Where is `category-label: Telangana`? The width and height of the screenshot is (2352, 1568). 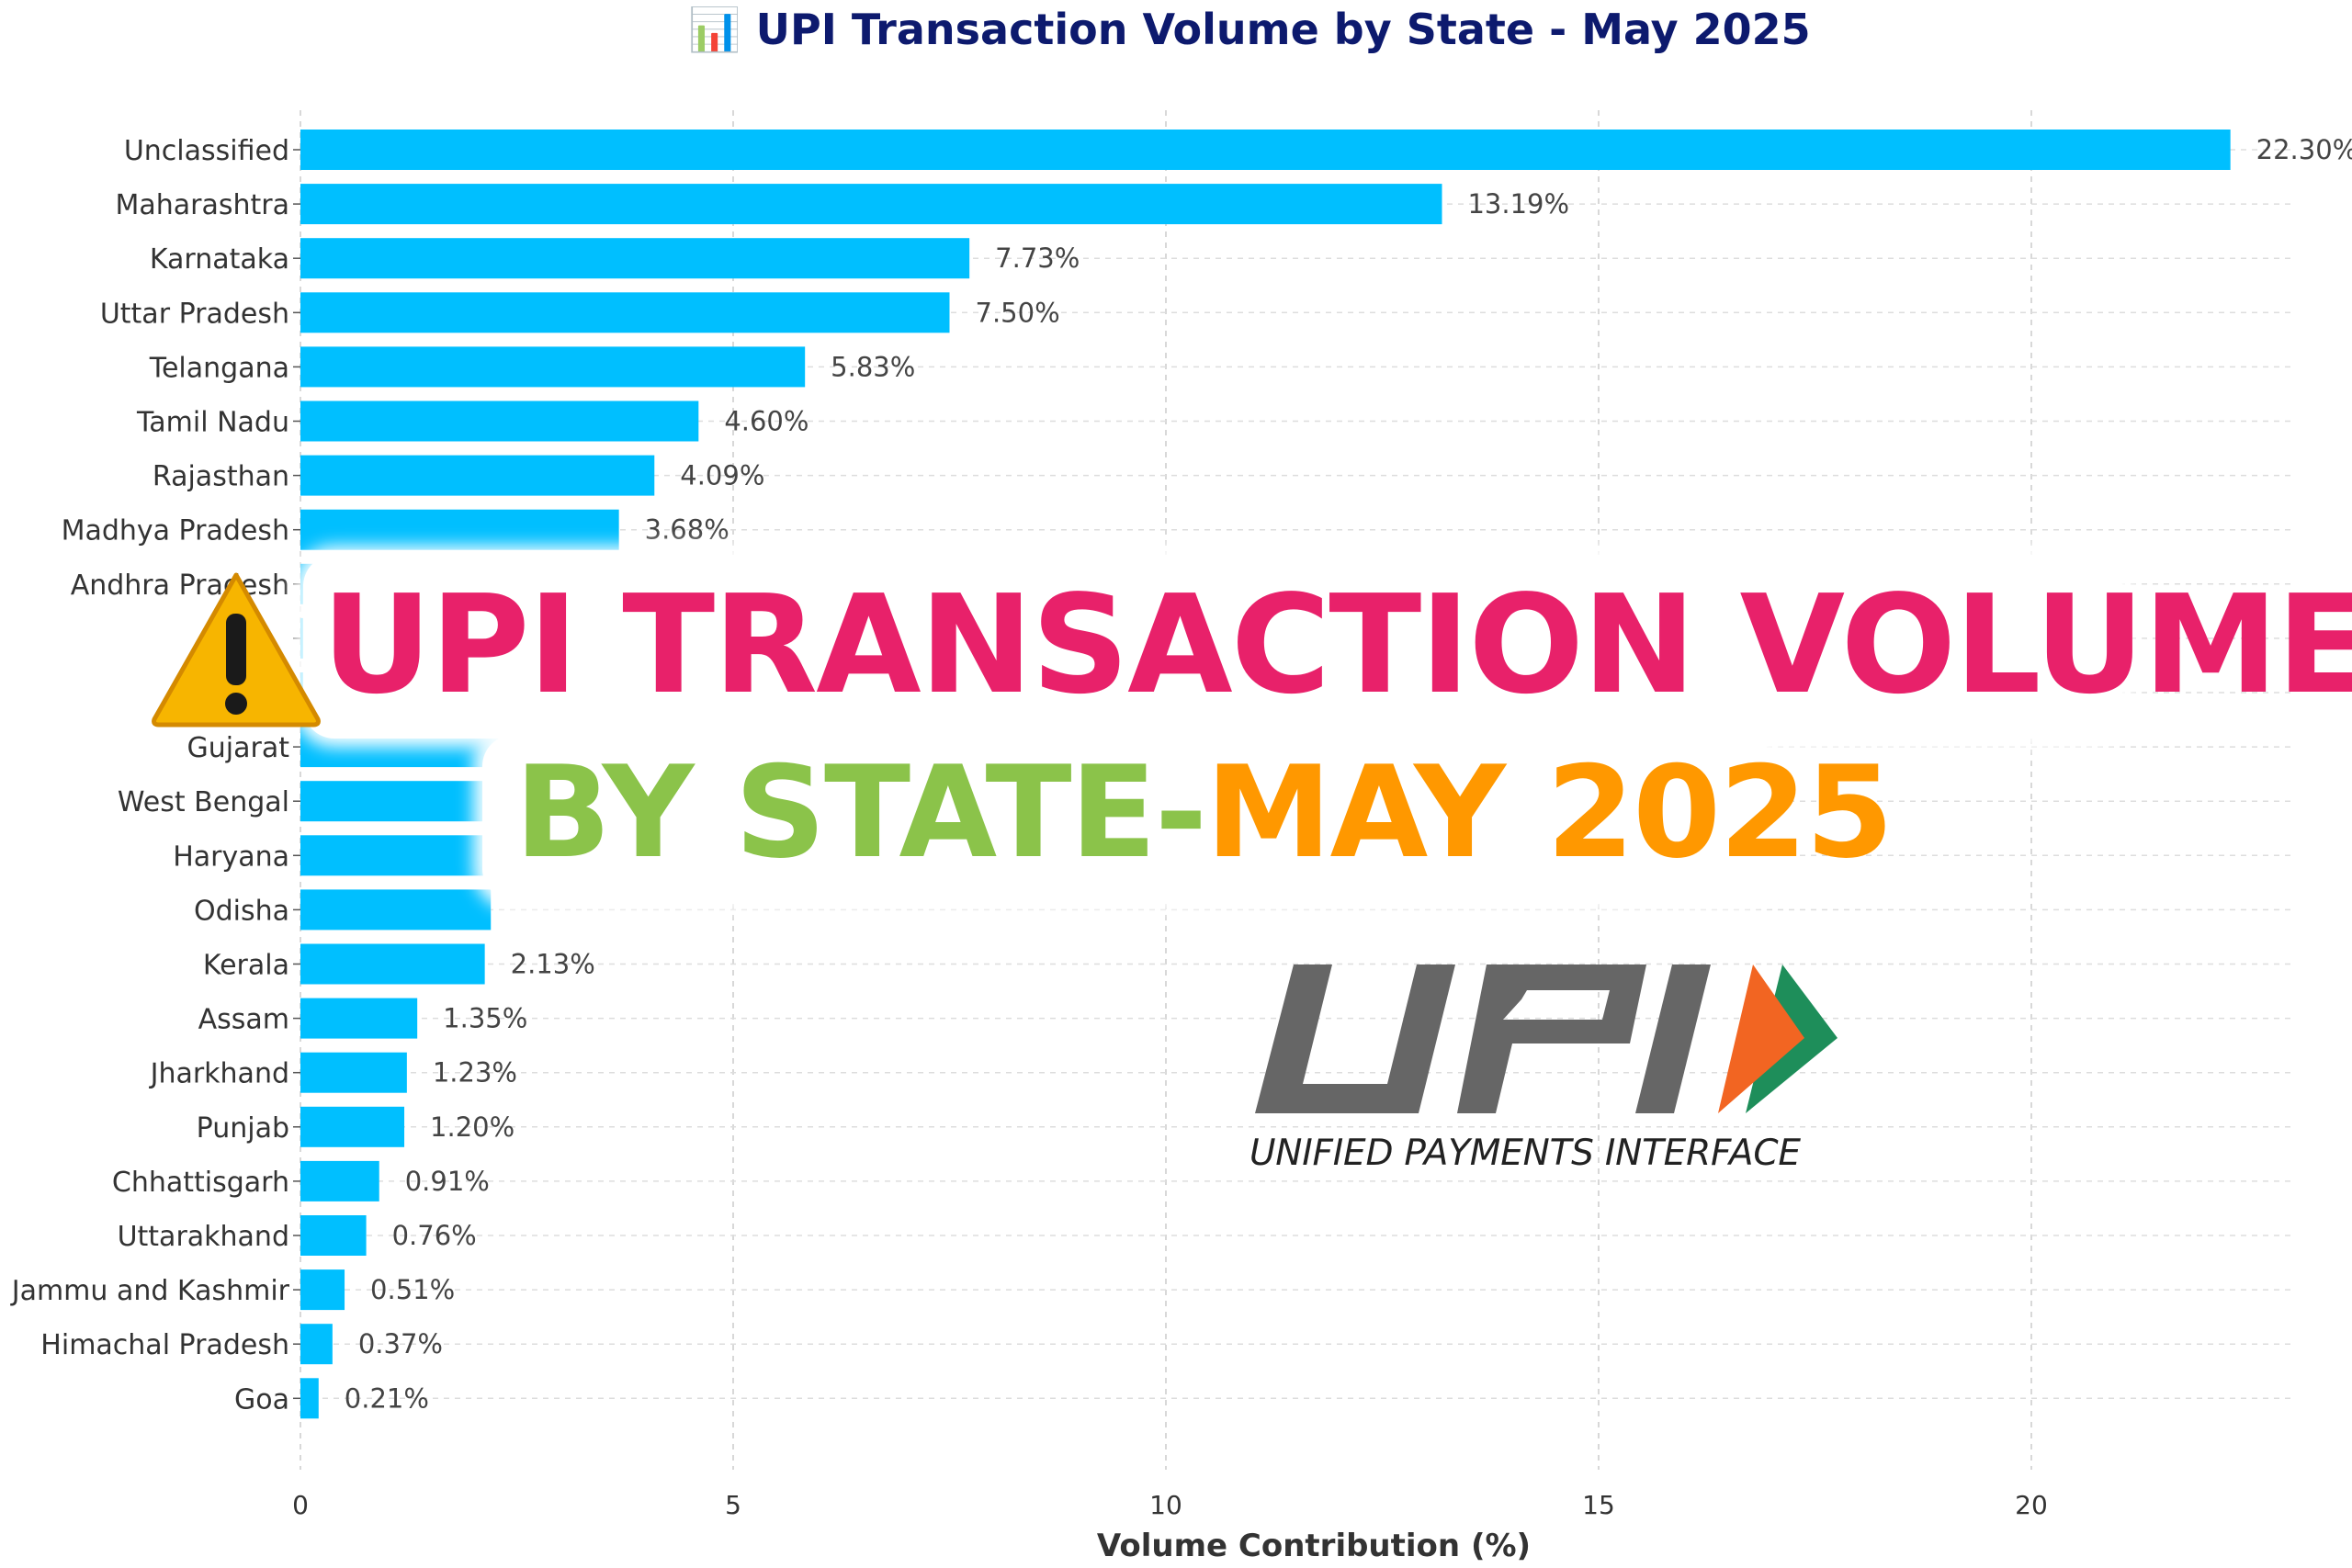 category-label: Telangana is located at coordinates (219, 368).